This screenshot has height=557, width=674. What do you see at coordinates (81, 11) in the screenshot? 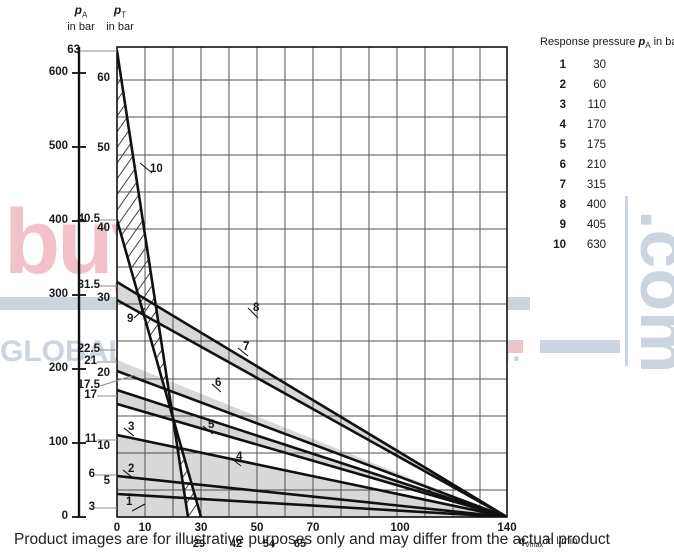
I see `left-axis-symbol: pA` at bounding box center [81, 11].